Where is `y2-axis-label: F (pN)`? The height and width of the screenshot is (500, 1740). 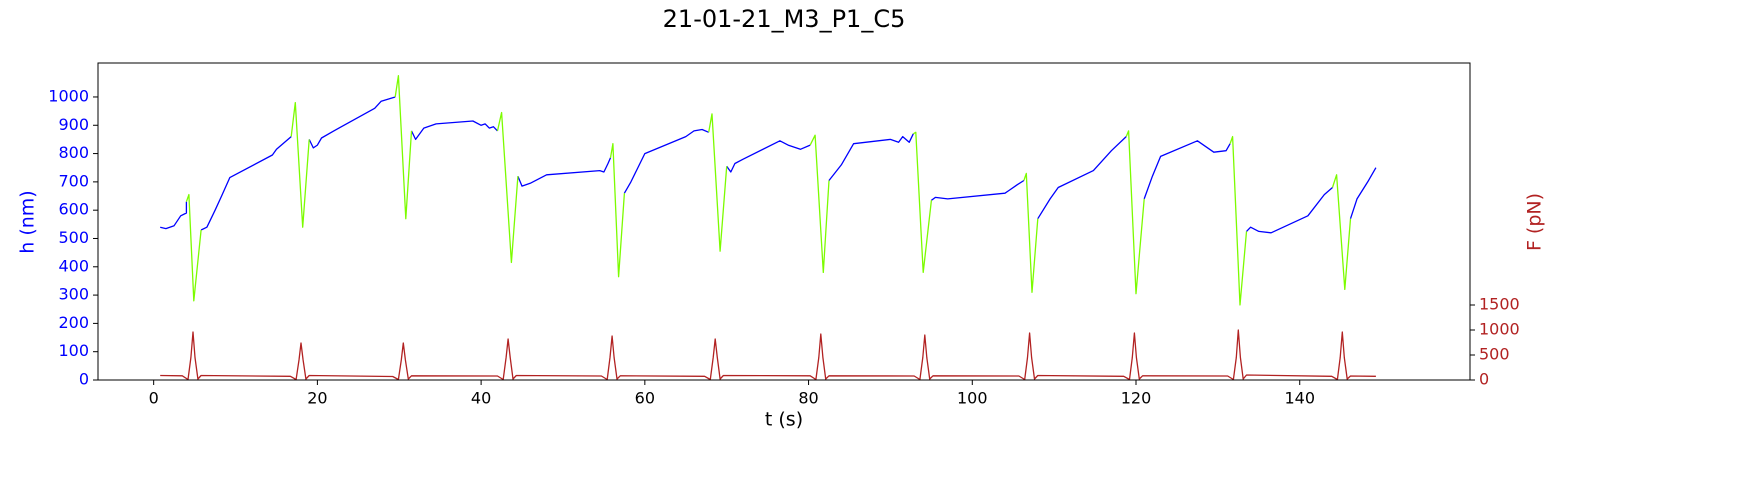 y2-axis-label: F (pN) is located at coordinates (1535, 222).